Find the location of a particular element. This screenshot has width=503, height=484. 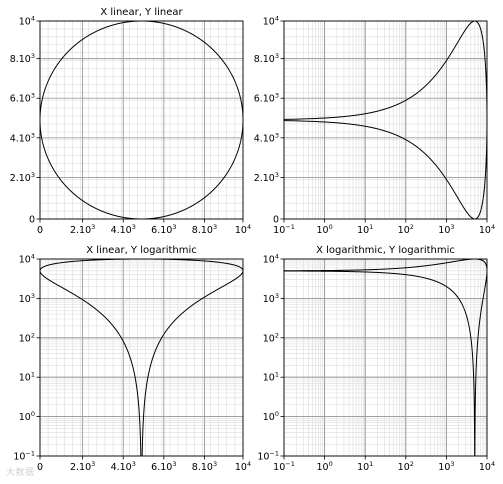

panel-title: X logarithmic, Y logarithmic is located at coordinates (385, 250).